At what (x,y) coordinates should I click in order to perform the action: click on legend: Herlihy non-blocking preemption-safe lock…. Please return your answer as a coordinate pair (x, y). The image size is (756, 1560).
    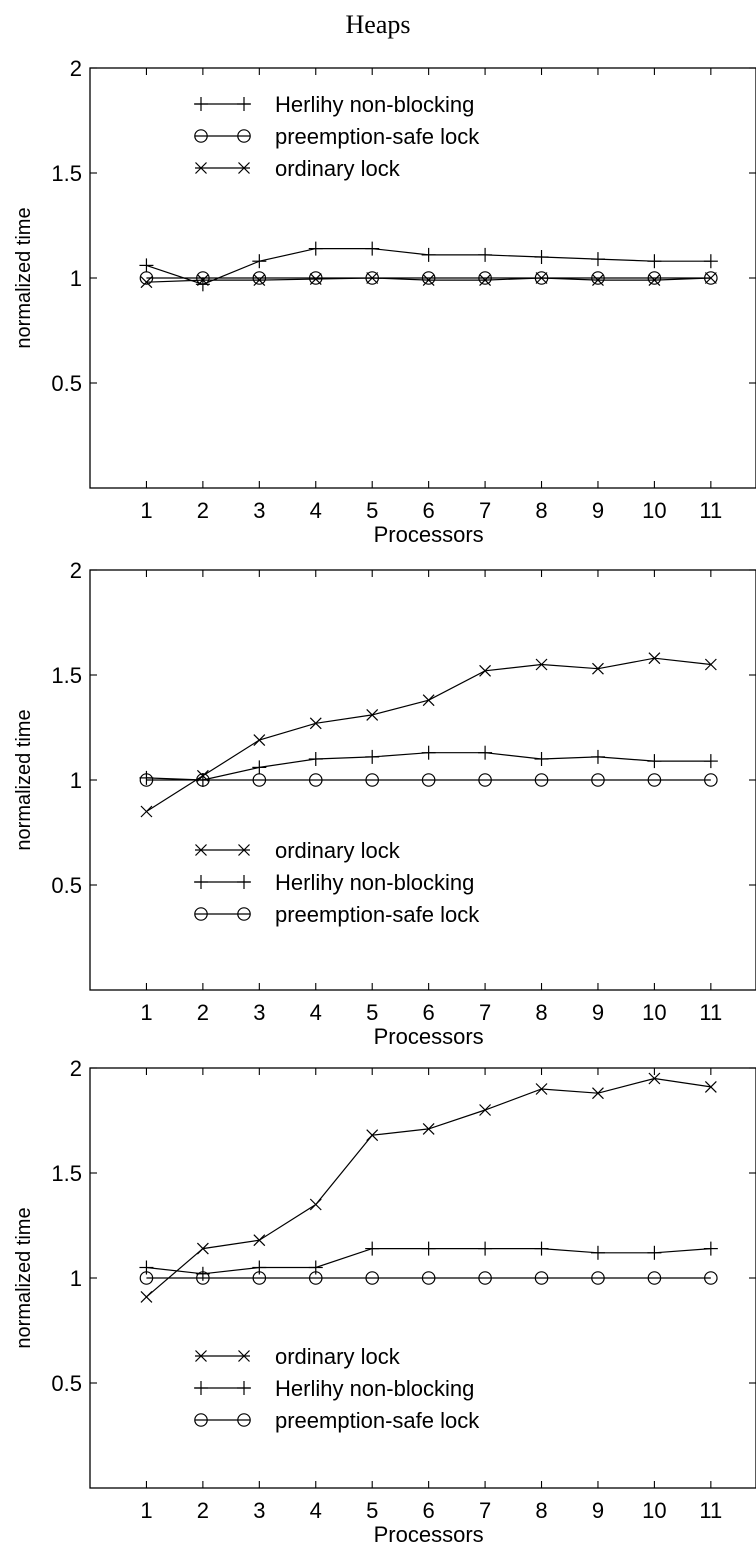
    Looking at the image, I should click on (337, 136).